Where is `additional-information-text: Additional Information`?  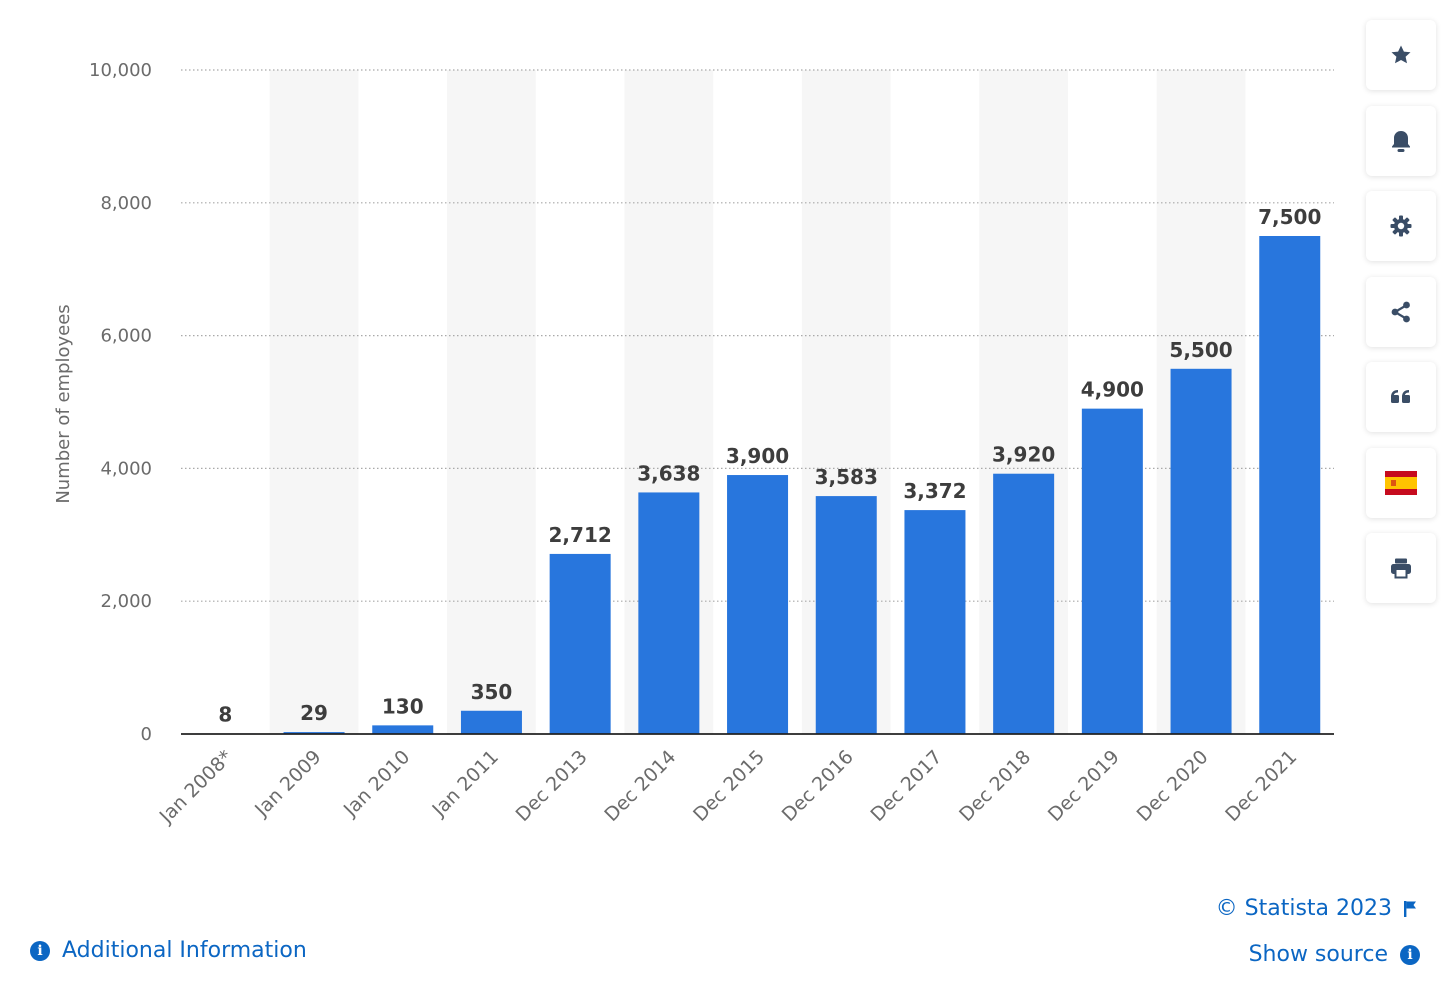 additional-information-text: Additional Information is located at coordinates (184, 950).